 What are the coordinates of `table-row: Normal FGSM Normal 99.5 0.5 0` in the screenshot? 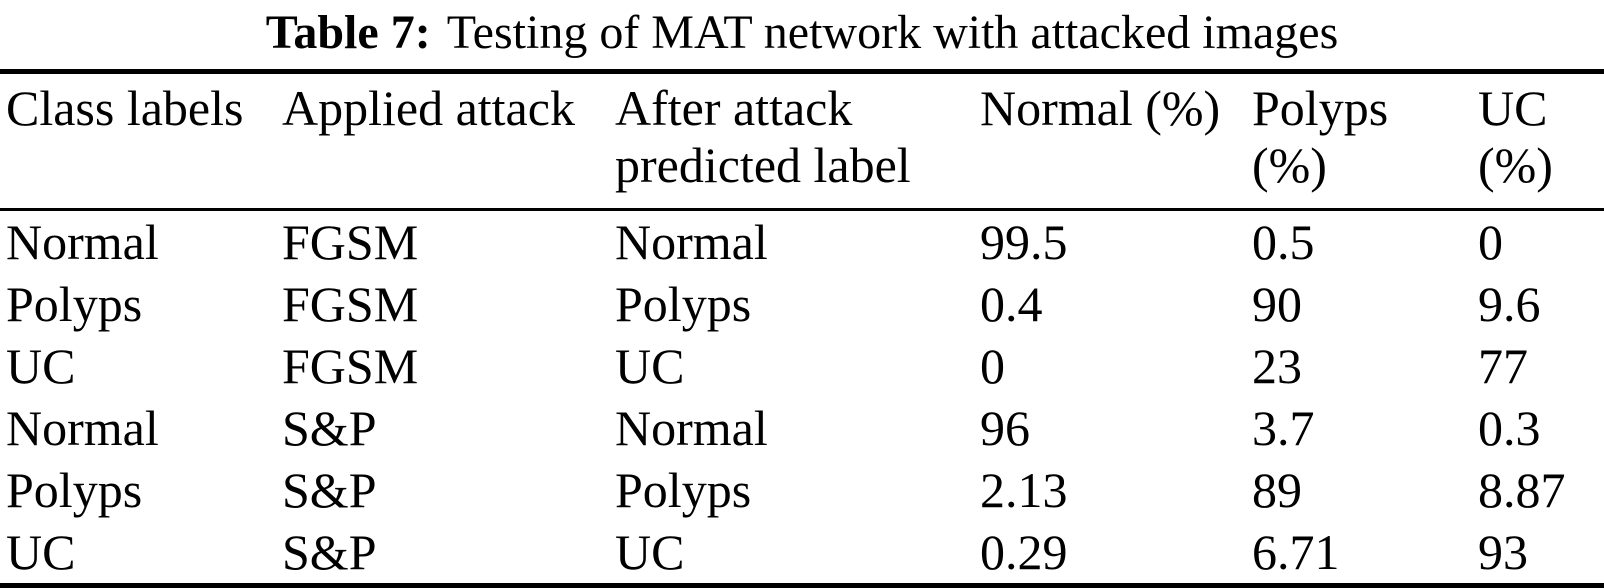 It's located at (802, 242).